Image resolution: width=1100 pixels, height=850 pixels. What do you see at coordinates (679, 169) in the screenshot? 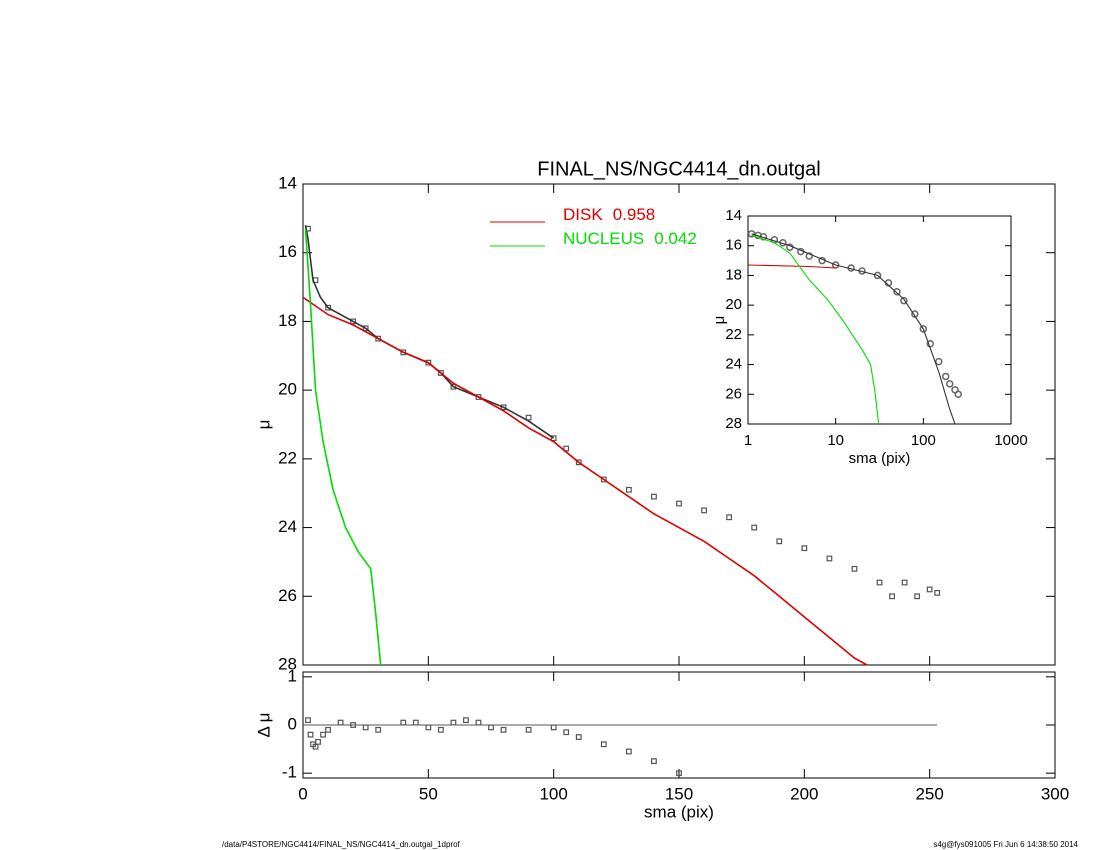
I see `chart-title: FINAL_NS/NGC4414_dn.outgal` at bounding box center [679, 169].